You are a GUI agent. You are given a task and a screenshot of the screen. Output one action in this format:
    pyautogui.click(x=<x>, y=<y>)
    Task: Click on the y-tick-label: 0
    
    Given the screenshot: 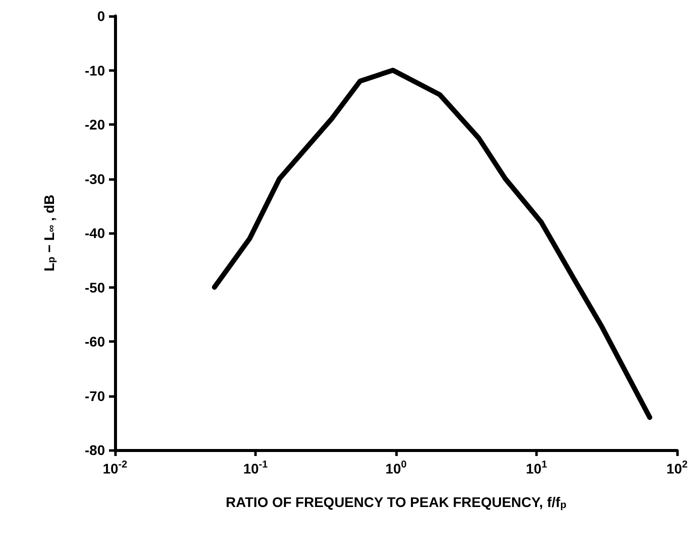 What is the action you would take?
    pyautogui.click(x=101, y=16)
    